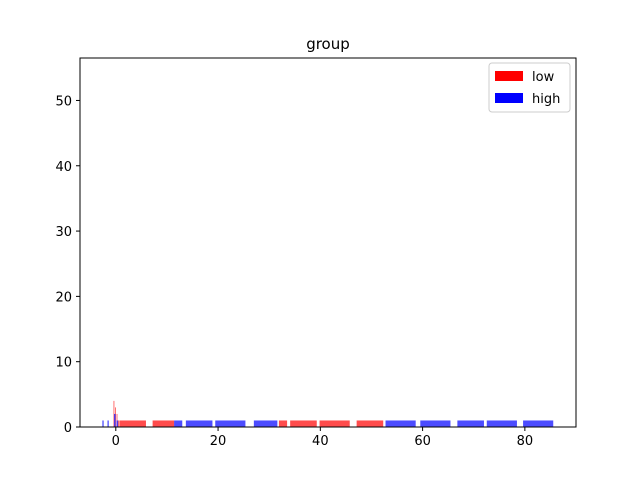  Describe the element at coordinates (546, 99) in the screenshot. I see `legend-label-high: high` at that location.